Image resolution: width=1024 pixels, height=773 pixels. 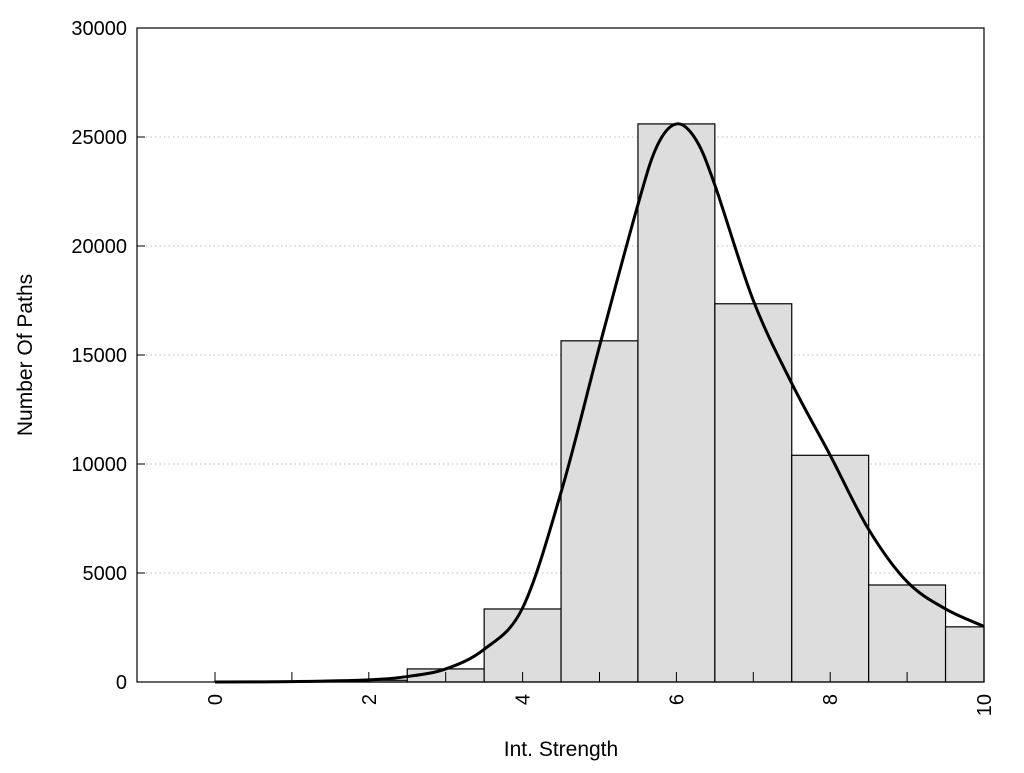 I want to click on y-tick-label: 5000, so click(x=105, y=574).